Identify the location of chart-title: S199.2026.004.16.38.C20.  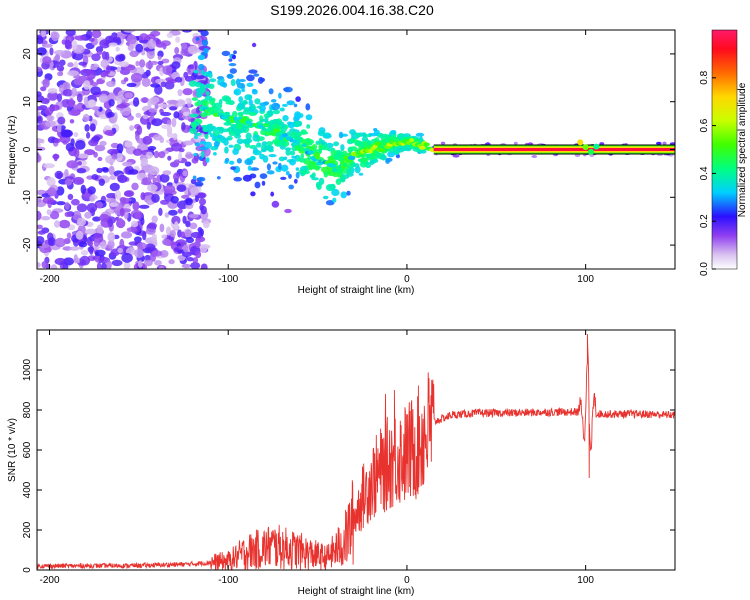
(352, 10).